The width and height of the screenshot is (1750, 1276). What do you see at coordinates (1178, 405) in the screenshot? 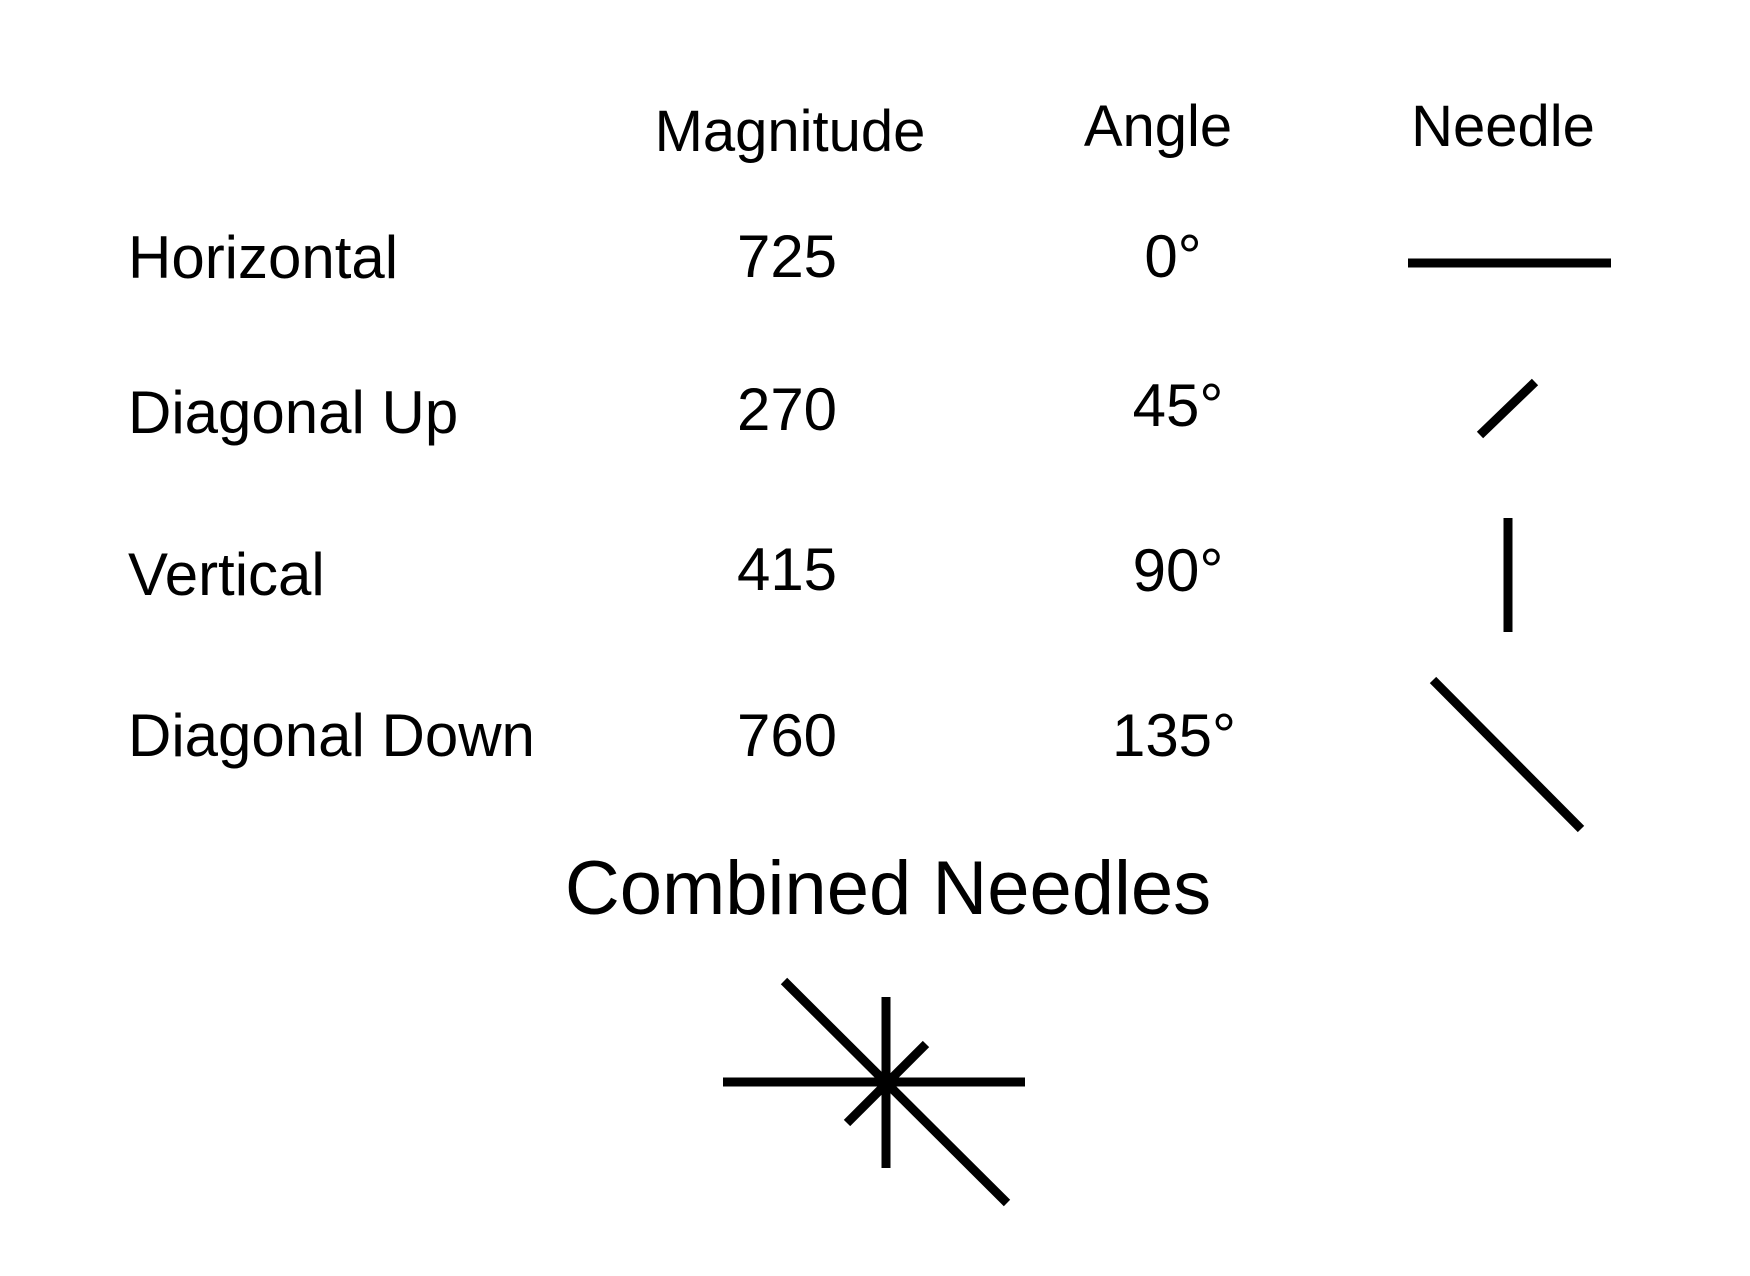
I see `row-angle-diagonal-up: 45°` at bounding box center [1178, 405].